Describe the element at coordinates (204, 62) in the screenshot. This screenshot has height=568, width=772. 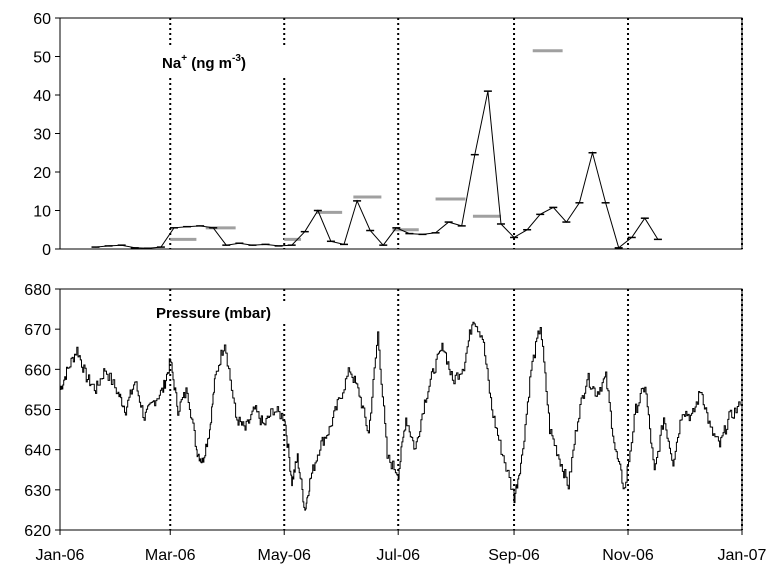
I see `na-title: Na+ (ng m-3)` at that location.